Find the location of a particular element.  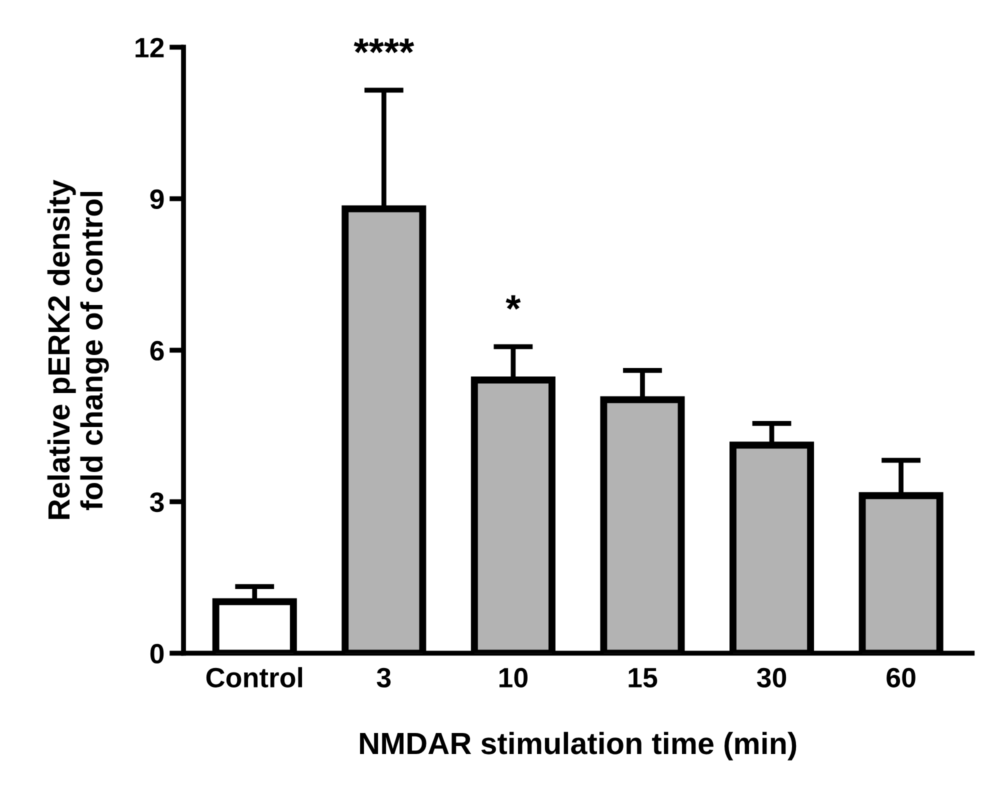

y-tick-label: 9 is located at coordinates (157, 199).